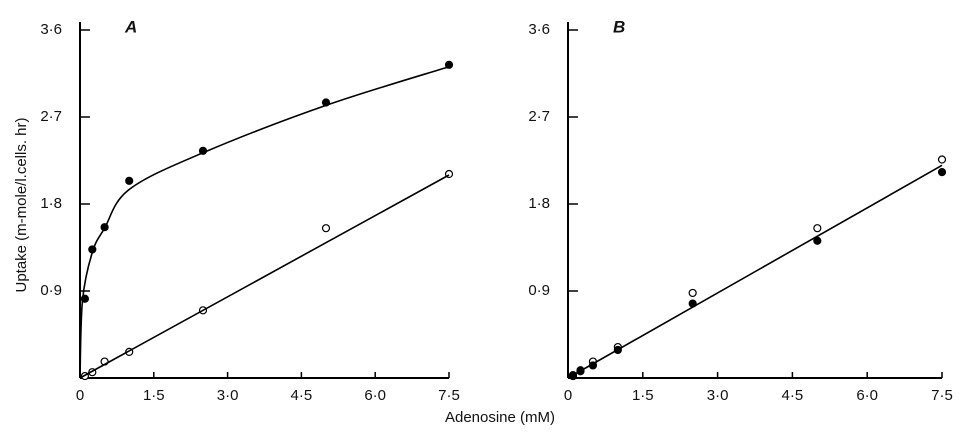 Image resolution: width=964 pixels, height=432 pixels. What do you see at coordinates (500, 417) in the screenshot?
I see `x-axis-label: Adenosine (mM)` at bounding box center [500, 417].